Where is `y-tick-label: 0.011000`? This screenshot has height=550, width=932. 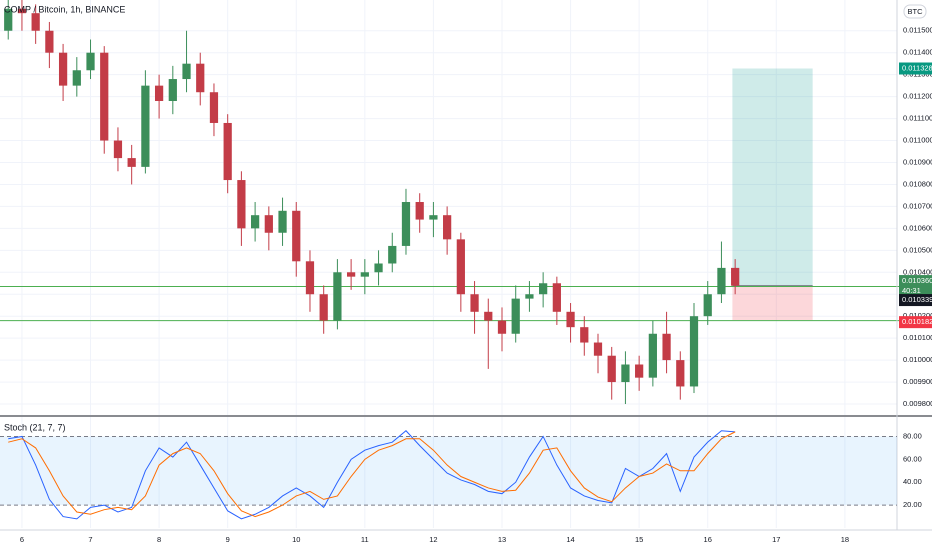
y-tick-label: 0.011000 is located at coordinates (917, 140).